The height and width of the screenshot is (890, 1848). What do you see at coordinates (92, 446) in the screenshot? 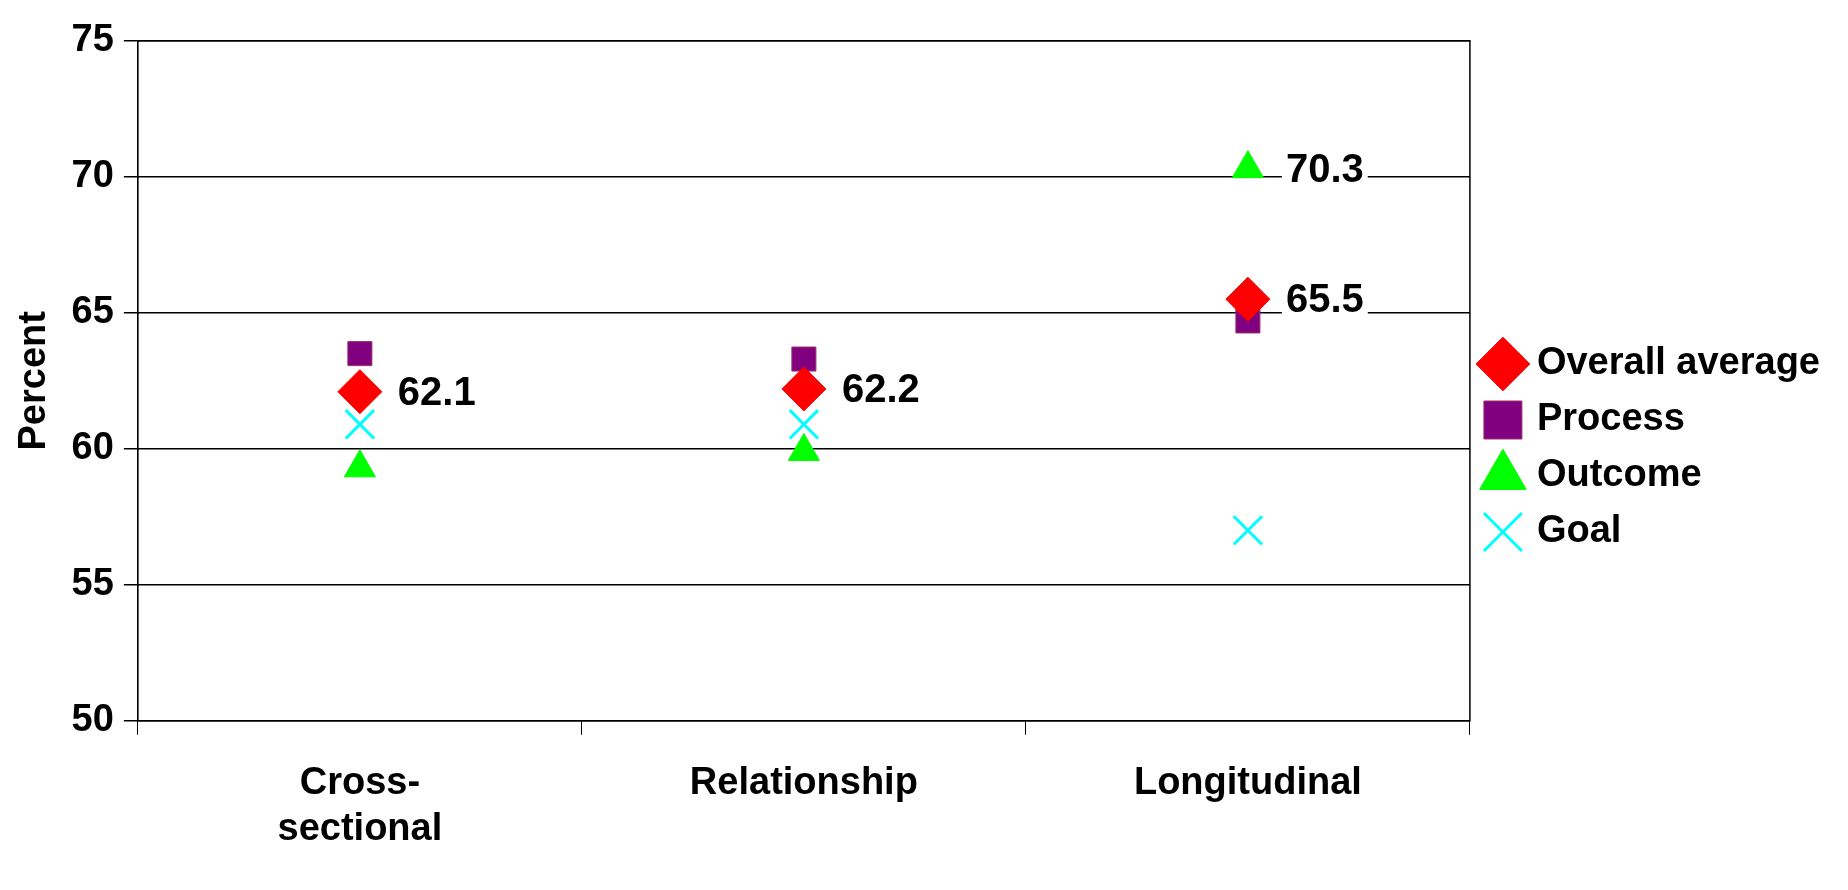
I see `y-tick-label: 60` at bounding box center [92, 446].